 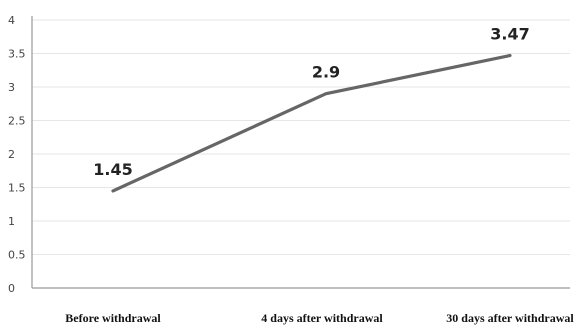 I want to click on data-label: 2.9, so click(x=326, y=72).